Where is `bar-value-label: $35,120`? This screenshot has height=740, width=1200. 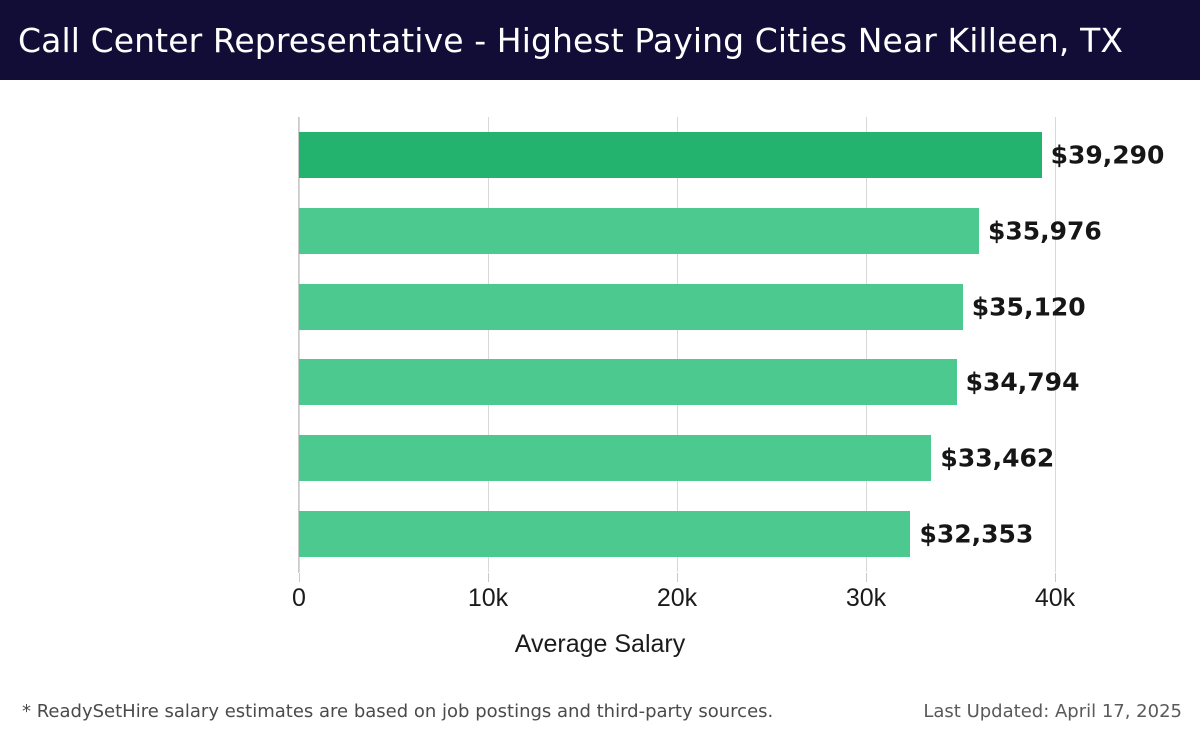
bar-value-label: $35,120 is located at coordinates (1028, 307).